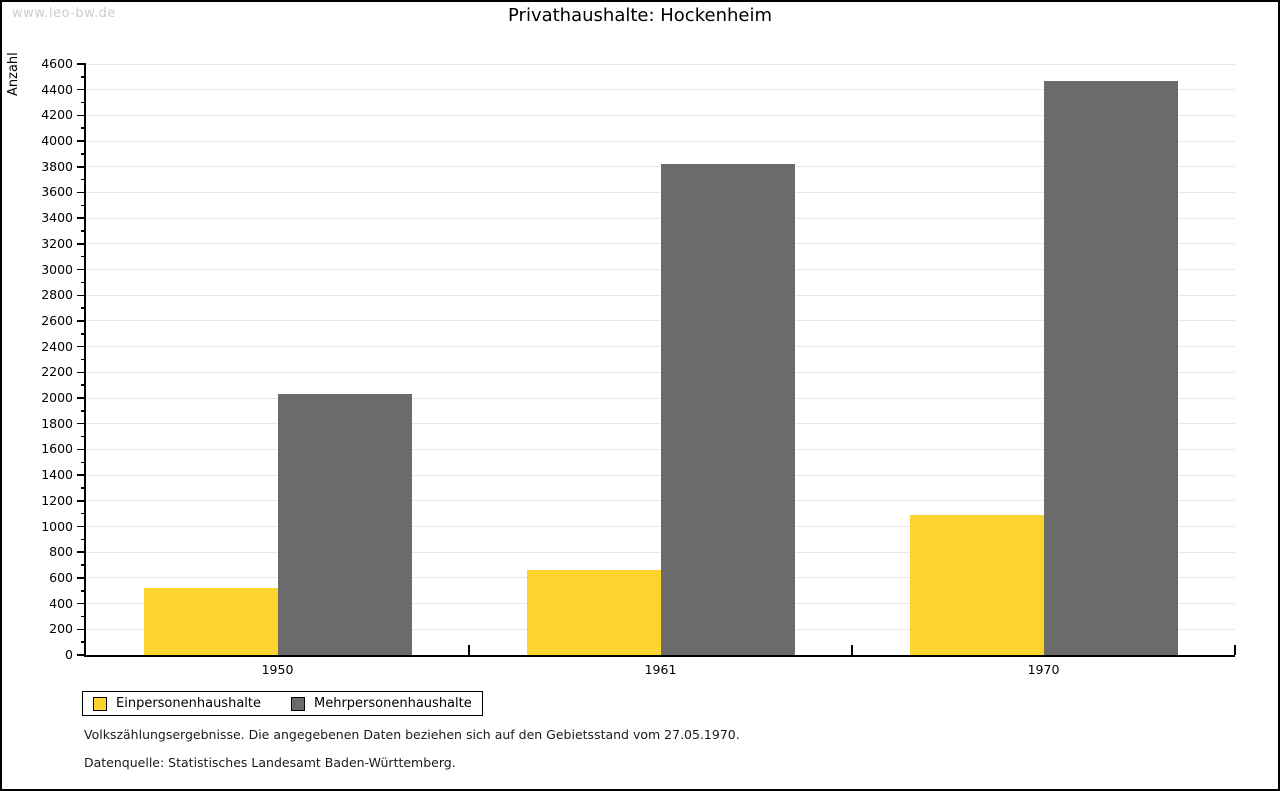  Describe the element at coordinates (57, 166) in the screenshot. I see `y-tick-label: 3800` at that location.